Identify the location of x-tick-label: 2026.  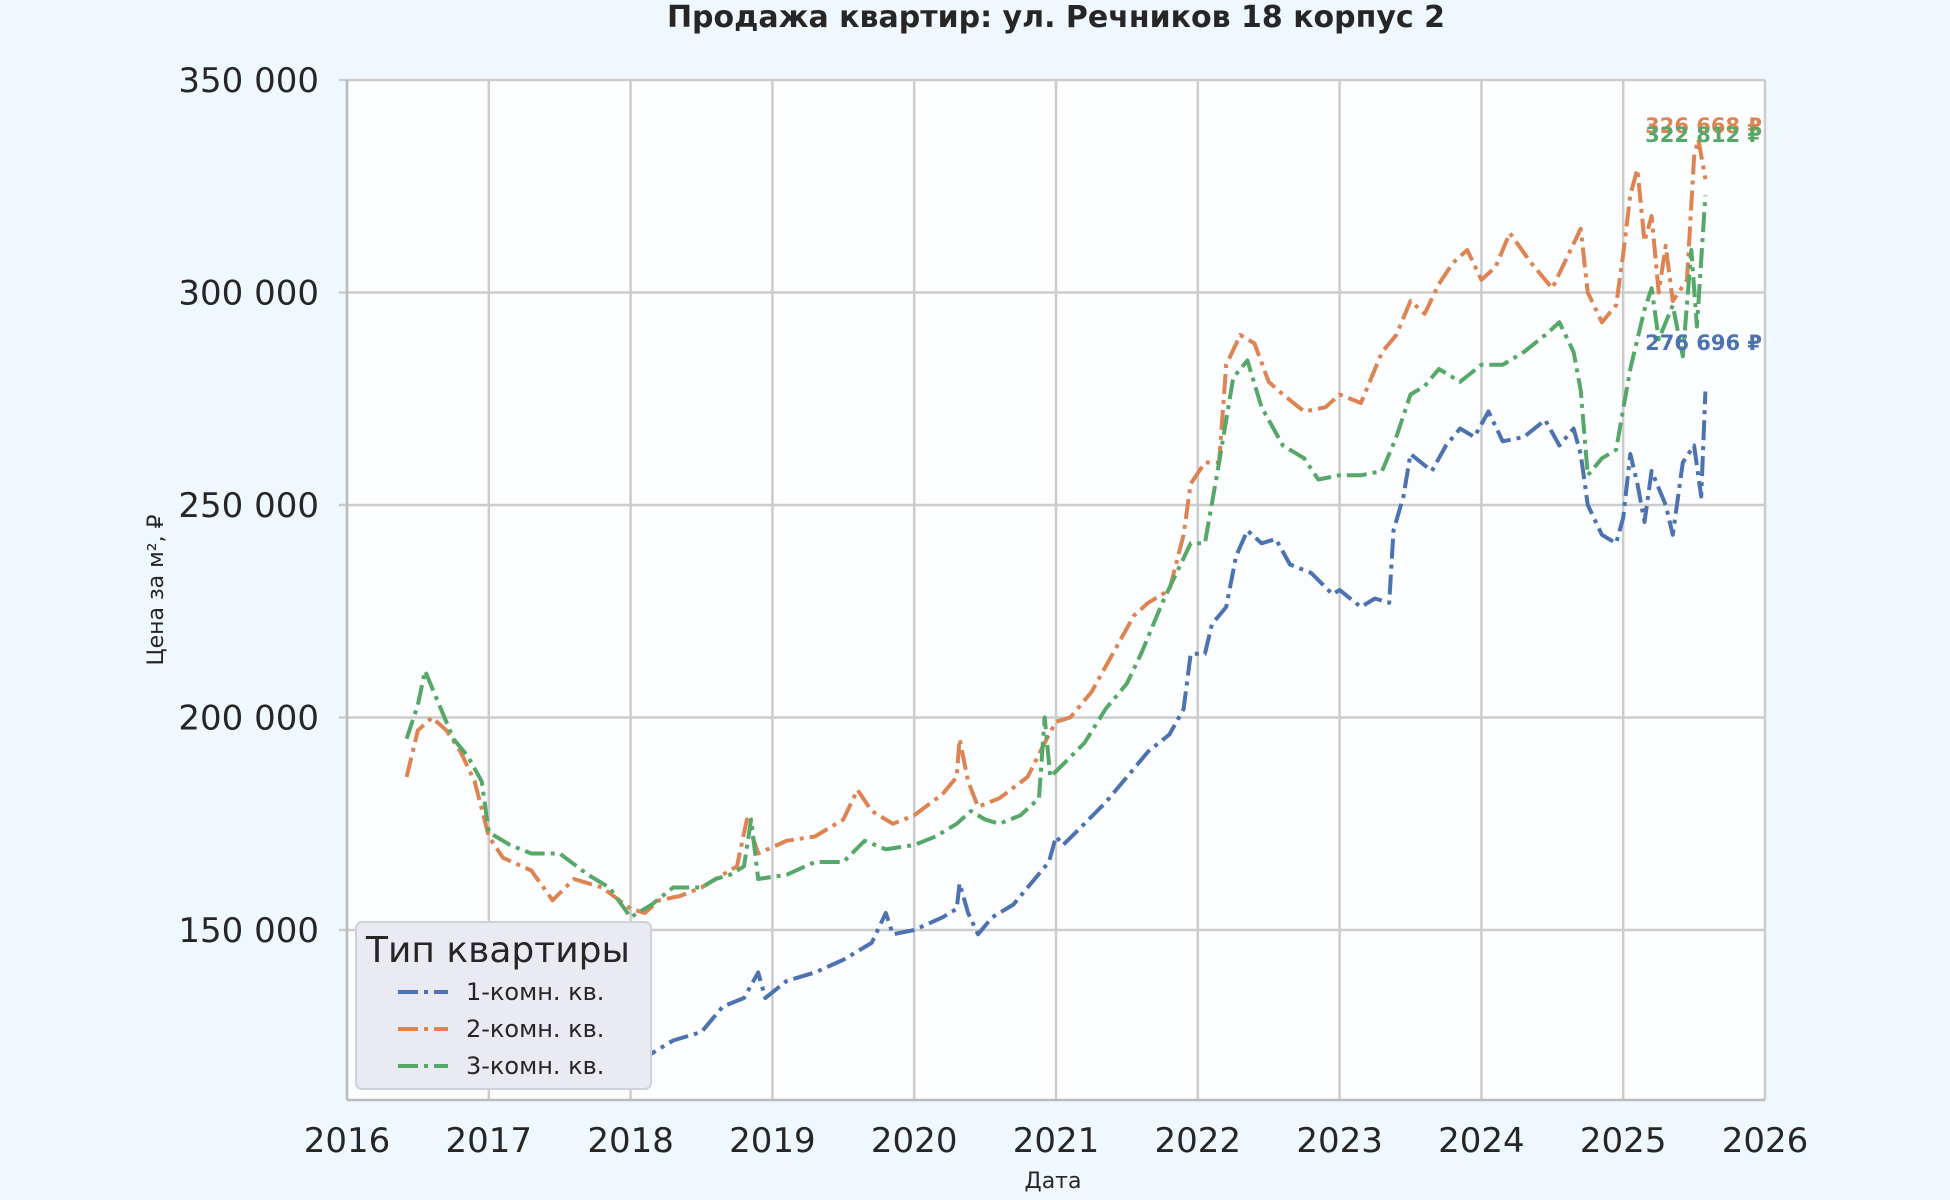
(1765, 1141).